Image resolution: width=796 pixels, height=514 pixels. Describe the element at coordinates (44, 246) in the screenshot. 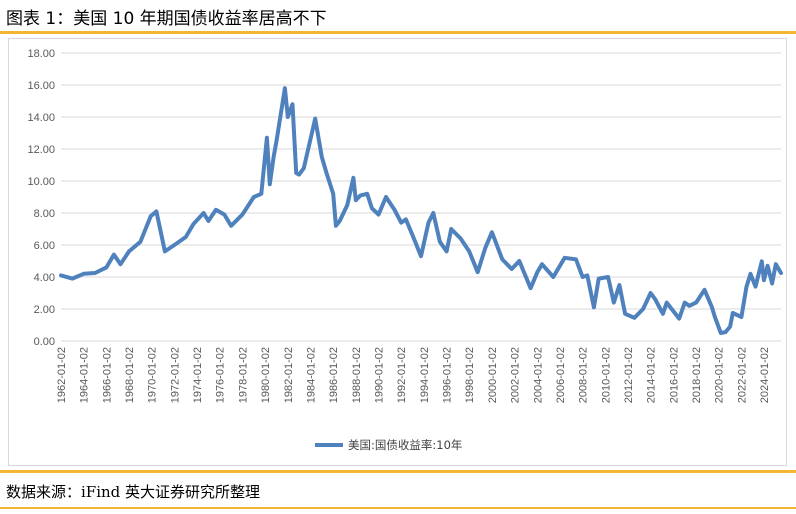

I see `y-tick-label: 6.00` at that location.